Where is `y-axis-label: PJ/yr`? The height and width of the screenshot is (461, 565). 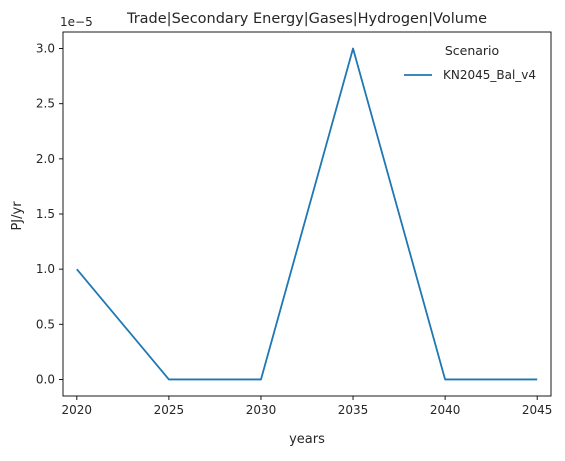
y-axis-label: PJ/yr is located at coordinates (17, 216).